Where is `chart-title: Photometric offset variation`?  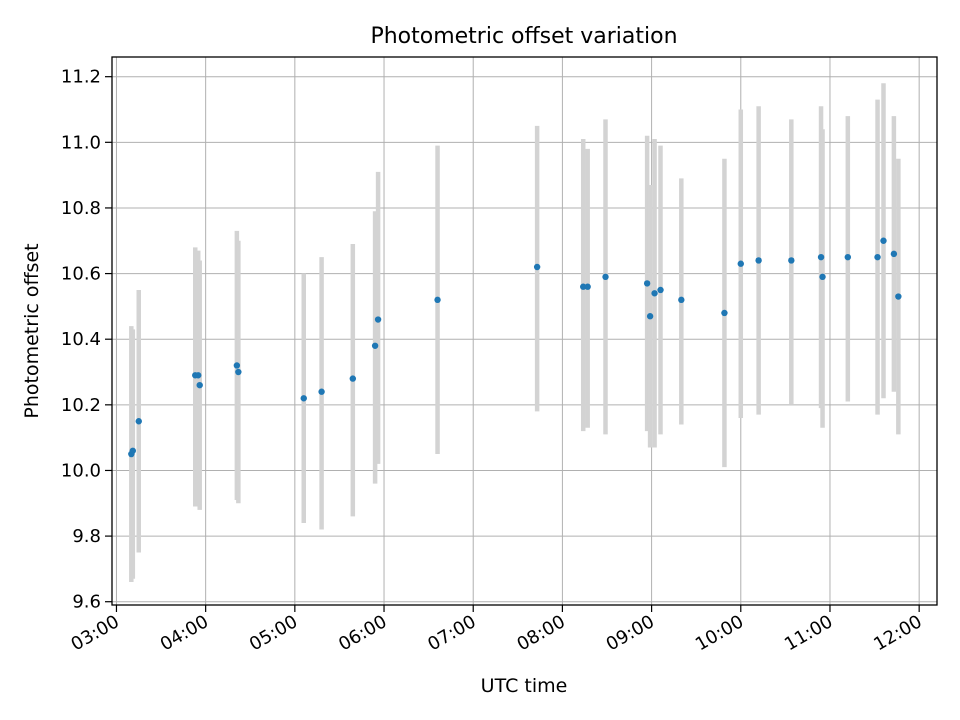 chart-title: Photometric offset variation is located at coordinates (523, 36).